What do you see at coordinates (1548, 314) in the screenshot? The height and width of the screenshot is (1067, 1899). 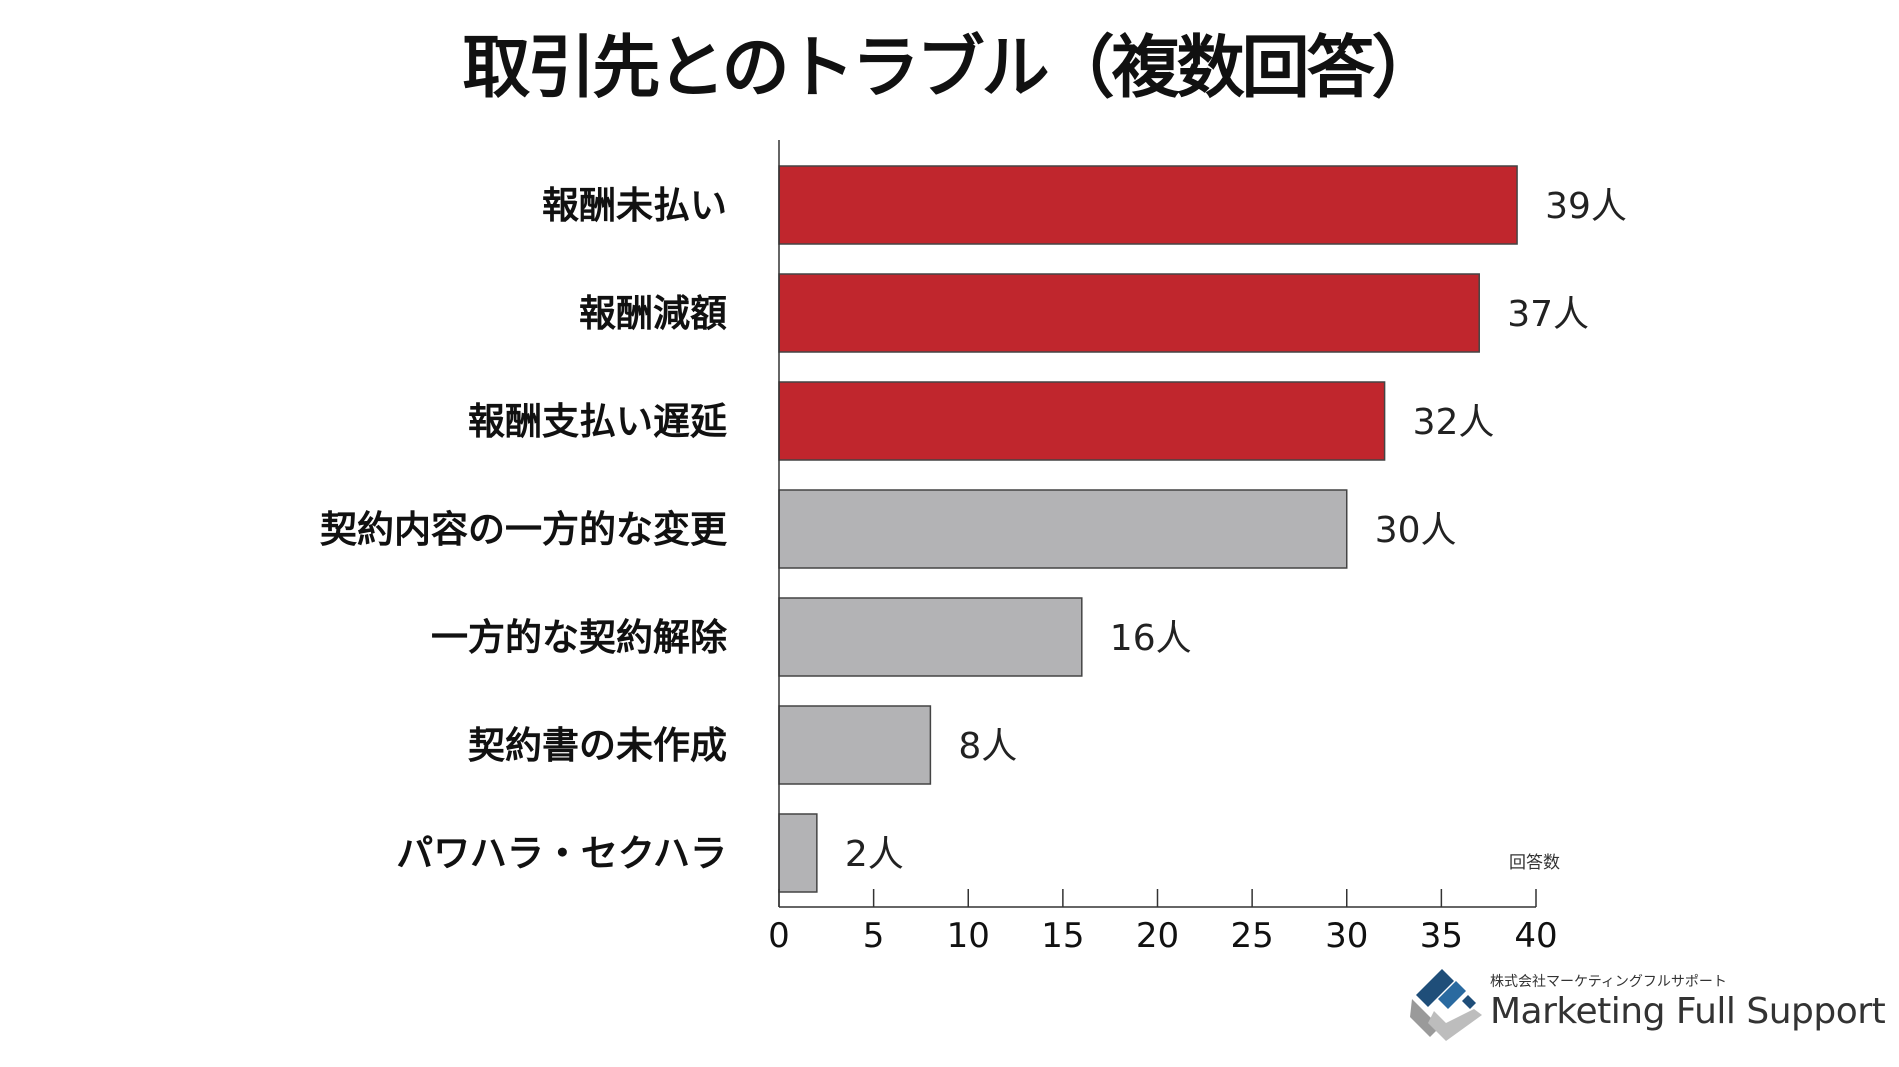 I see `data-label: 37人` at bounding box center [1548, 314].